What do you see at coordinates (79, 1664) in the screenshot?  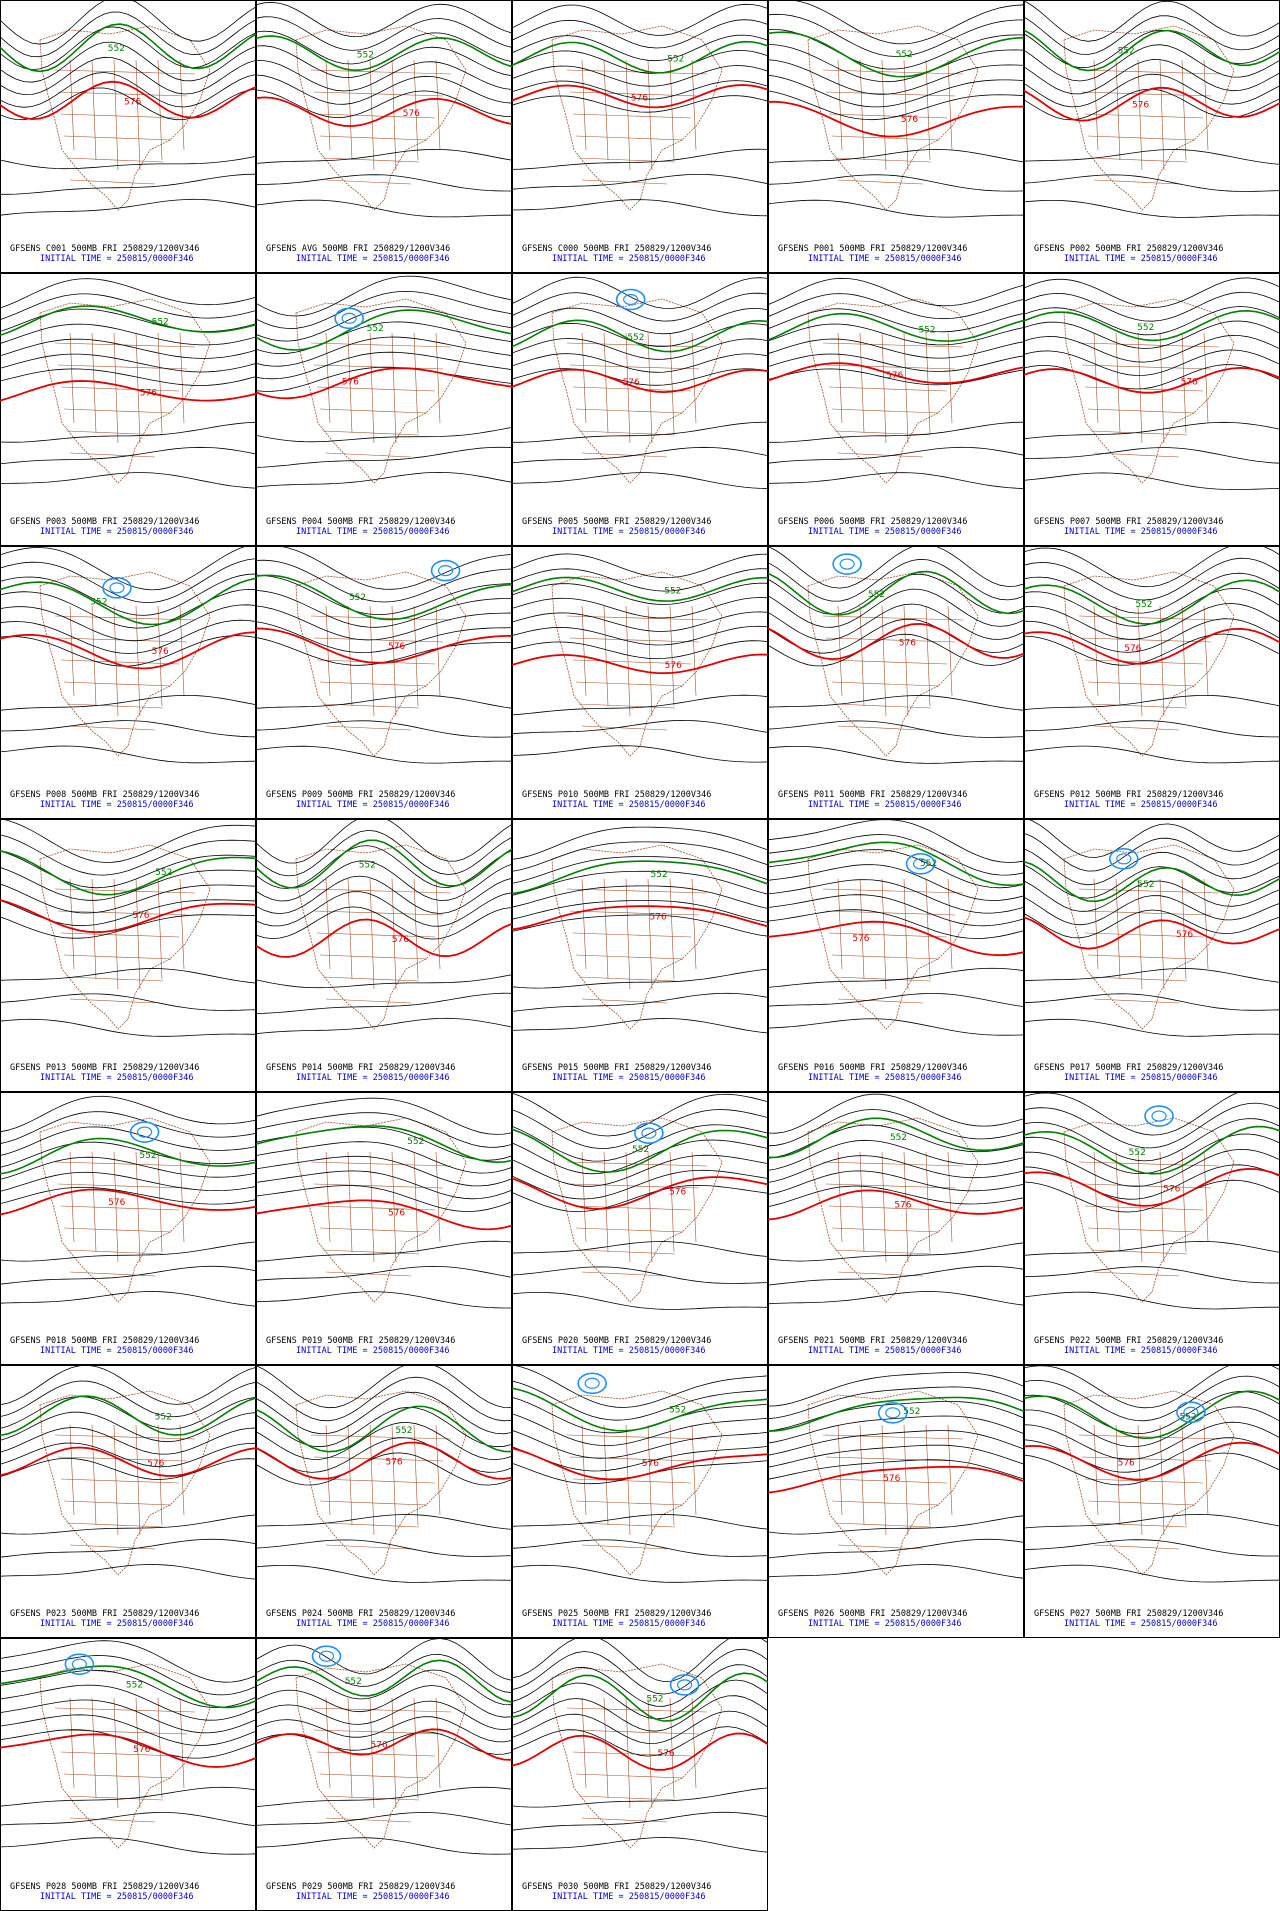 I see `low-center` at bounding box center [79, 1664].